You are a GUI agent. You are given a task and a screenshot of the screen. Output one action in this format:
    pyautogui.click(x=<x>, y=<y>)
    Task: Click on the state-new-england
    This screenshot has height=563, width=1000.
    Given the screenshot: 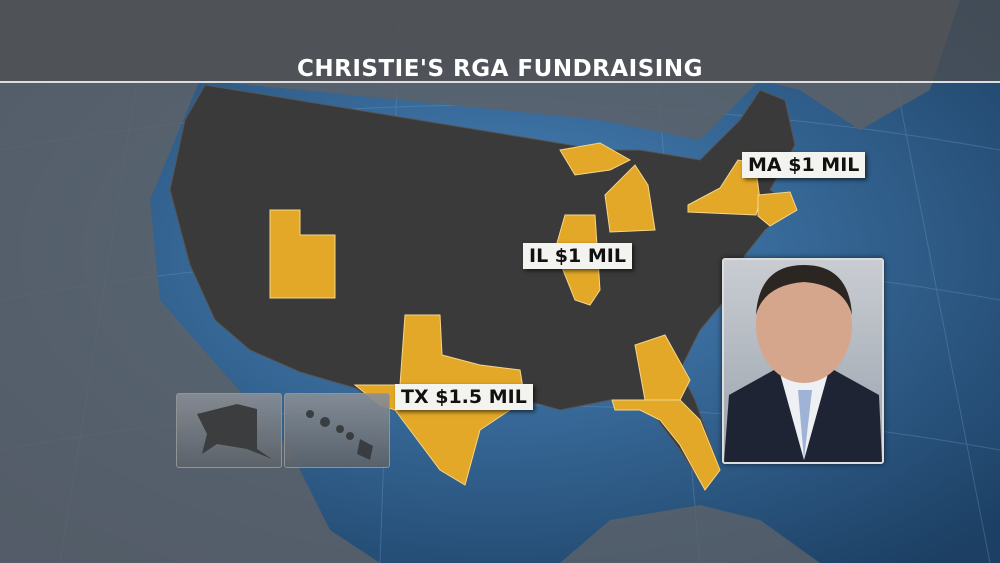 What is the action you would take?
    pyautogui.click(x=777, y=209)
    